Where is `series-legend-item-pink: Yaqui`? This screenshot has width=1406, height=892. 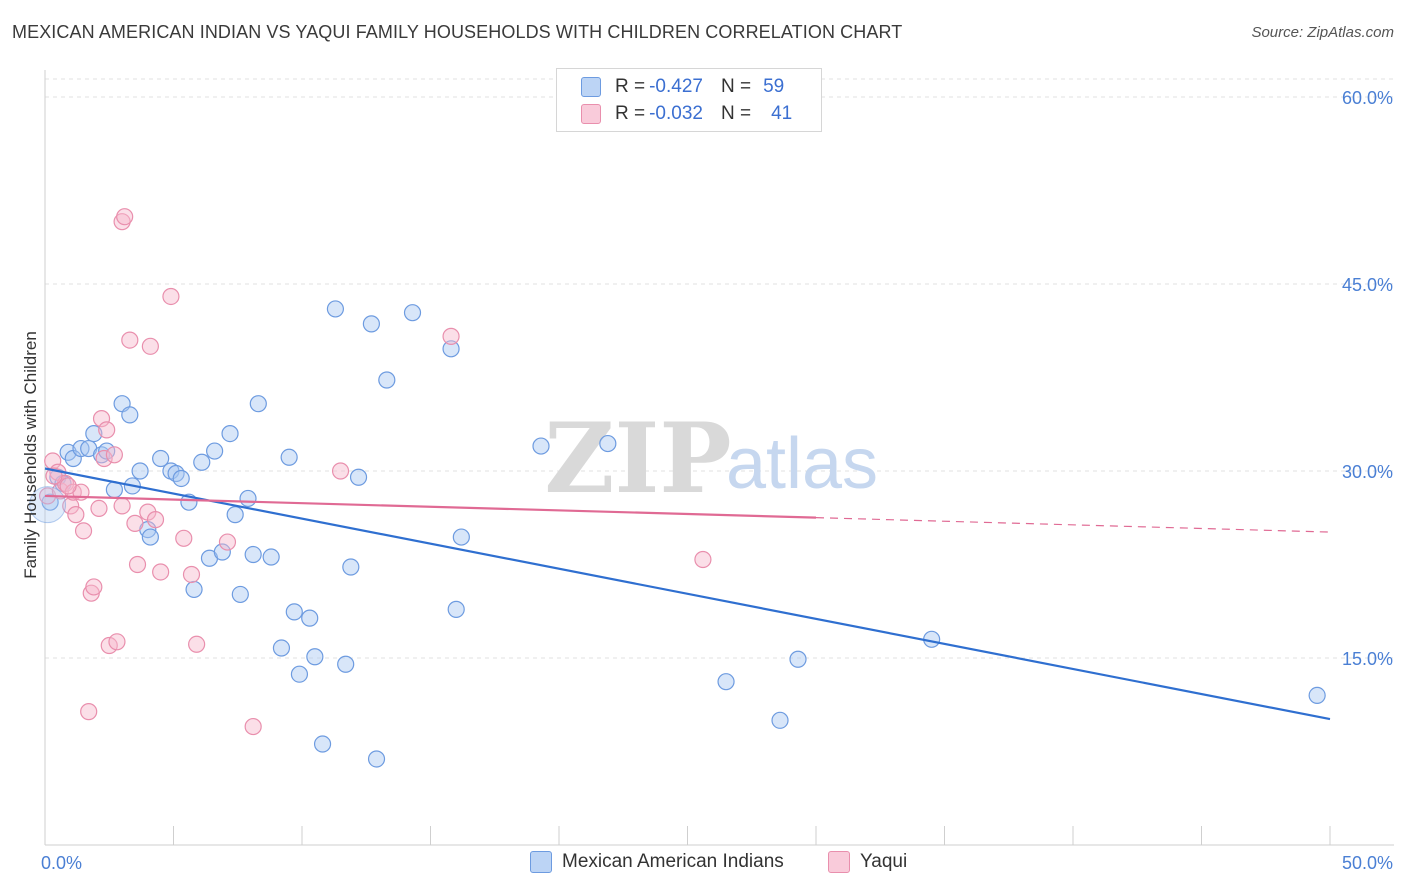
series-legend-item-pink: Yaqui is located at coordinates (867, 862).